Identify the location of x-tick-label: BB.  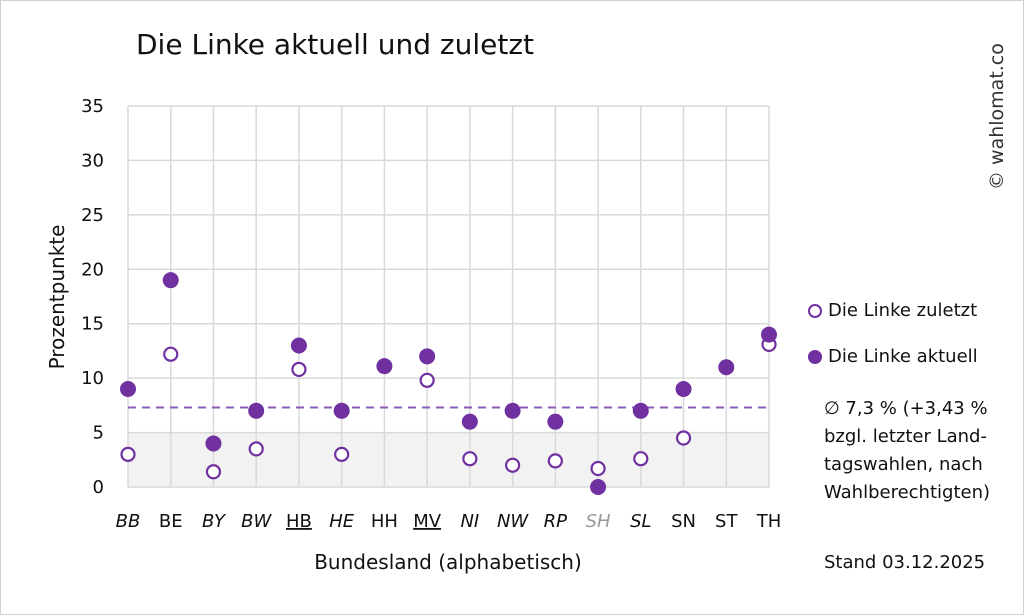
(128, 521).